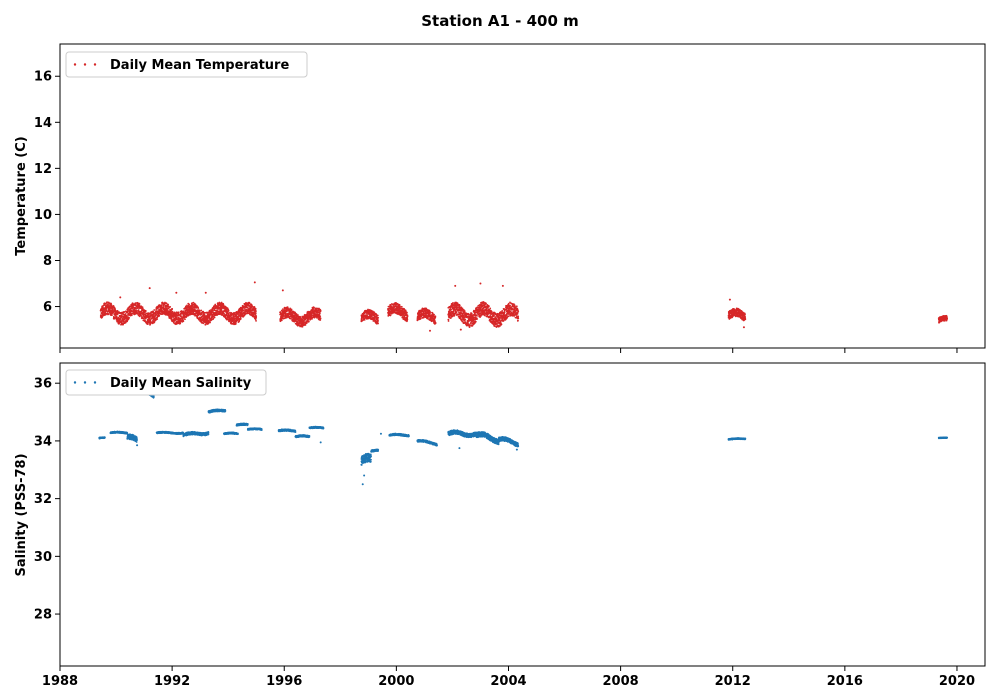 The width and height of the screenshot is (1000, 700). Describe the element at coordinates (500, 21) in the screenshot. I see `figure-title: Station A1 - 400 m` at that location.